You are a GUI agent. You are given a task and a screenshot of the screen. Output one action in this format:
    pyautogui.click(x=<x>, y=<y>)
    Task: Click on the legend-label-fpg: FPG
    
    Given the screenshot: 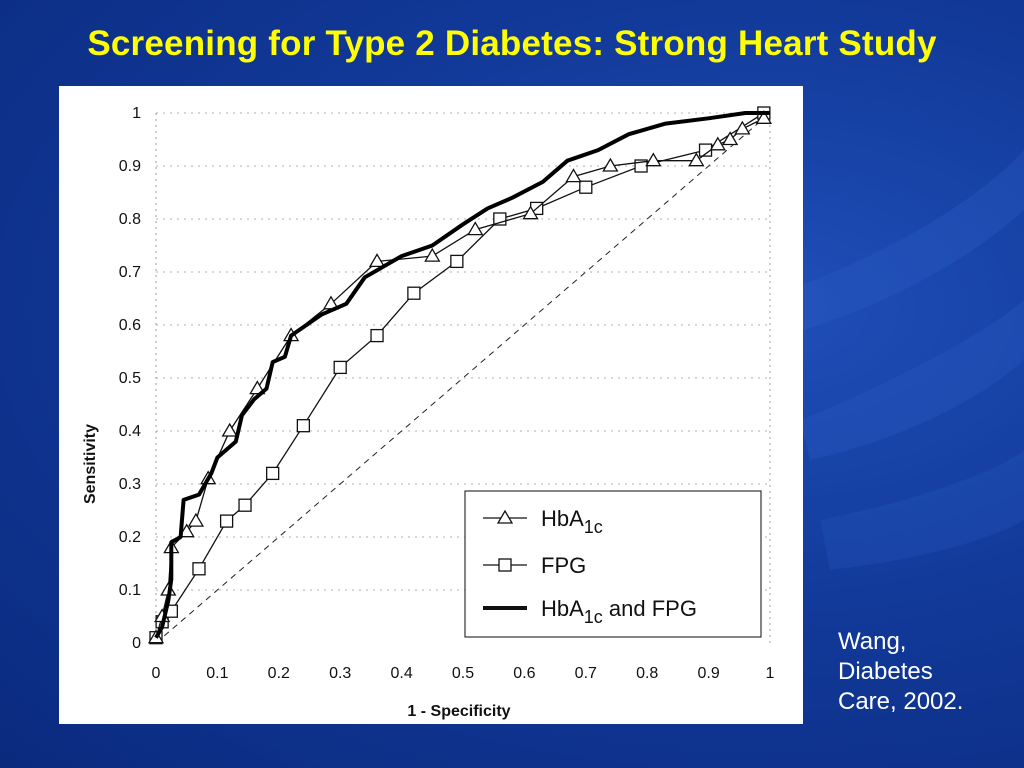 What is the action you would take?
    pyautogui.click(x=563, y=565)
    